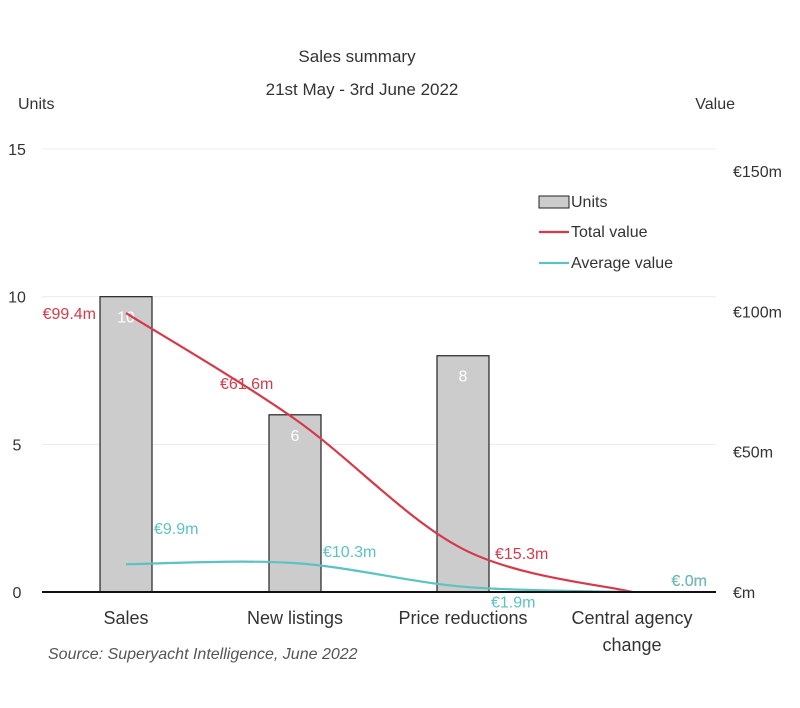  What do you see at coordinates (609, 232) in the screenshot?
I see `legend-total-label: Total value` at bounding box center [609, 232].